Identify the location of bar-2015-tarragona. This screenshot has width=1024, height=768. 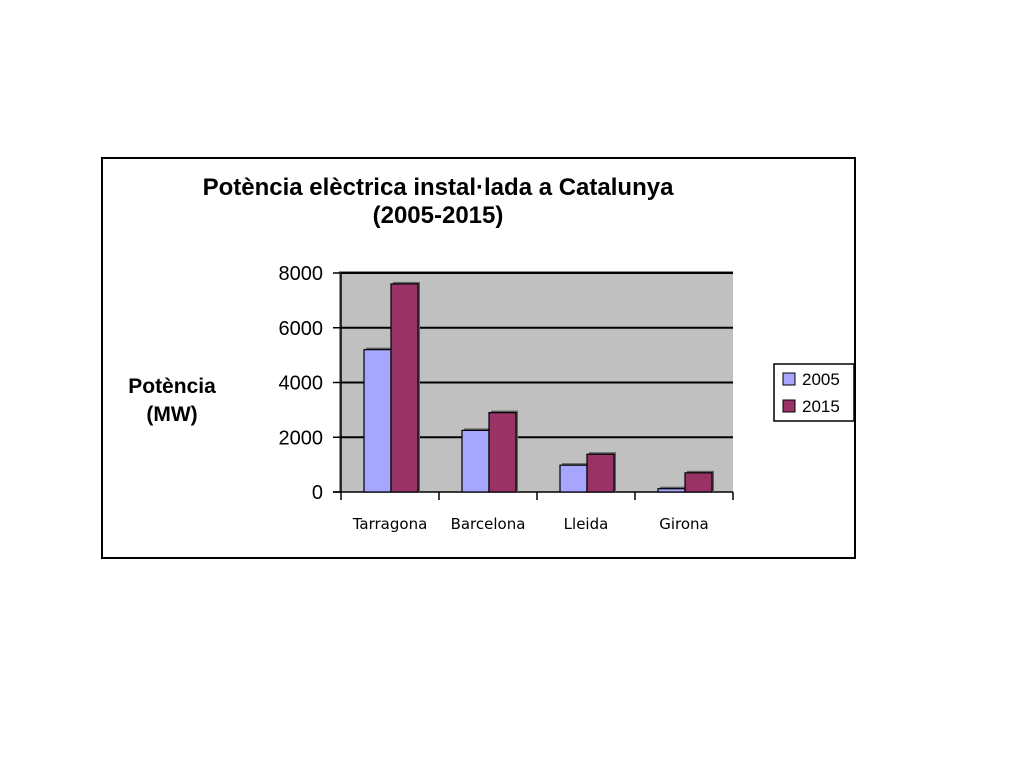
(404, 388).